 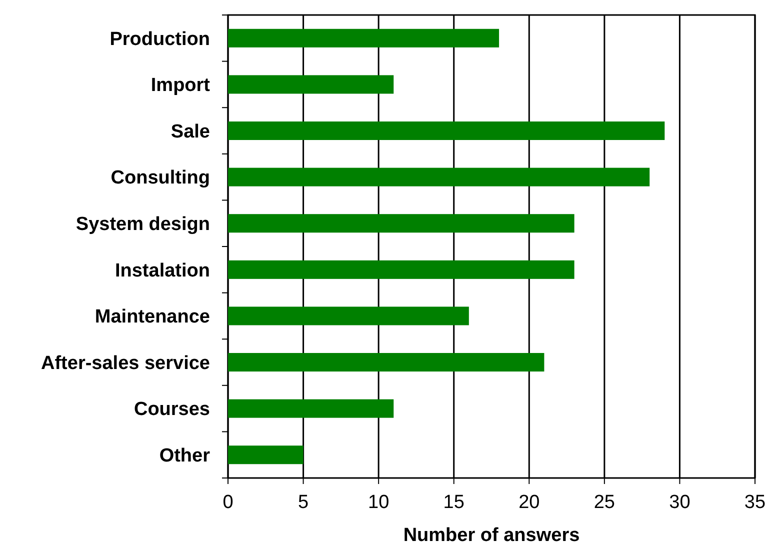 What do you see at coordinates (190, 131) in the screenshot?
I see `y-tick-label: Sale` at bounding box center [190, 131].